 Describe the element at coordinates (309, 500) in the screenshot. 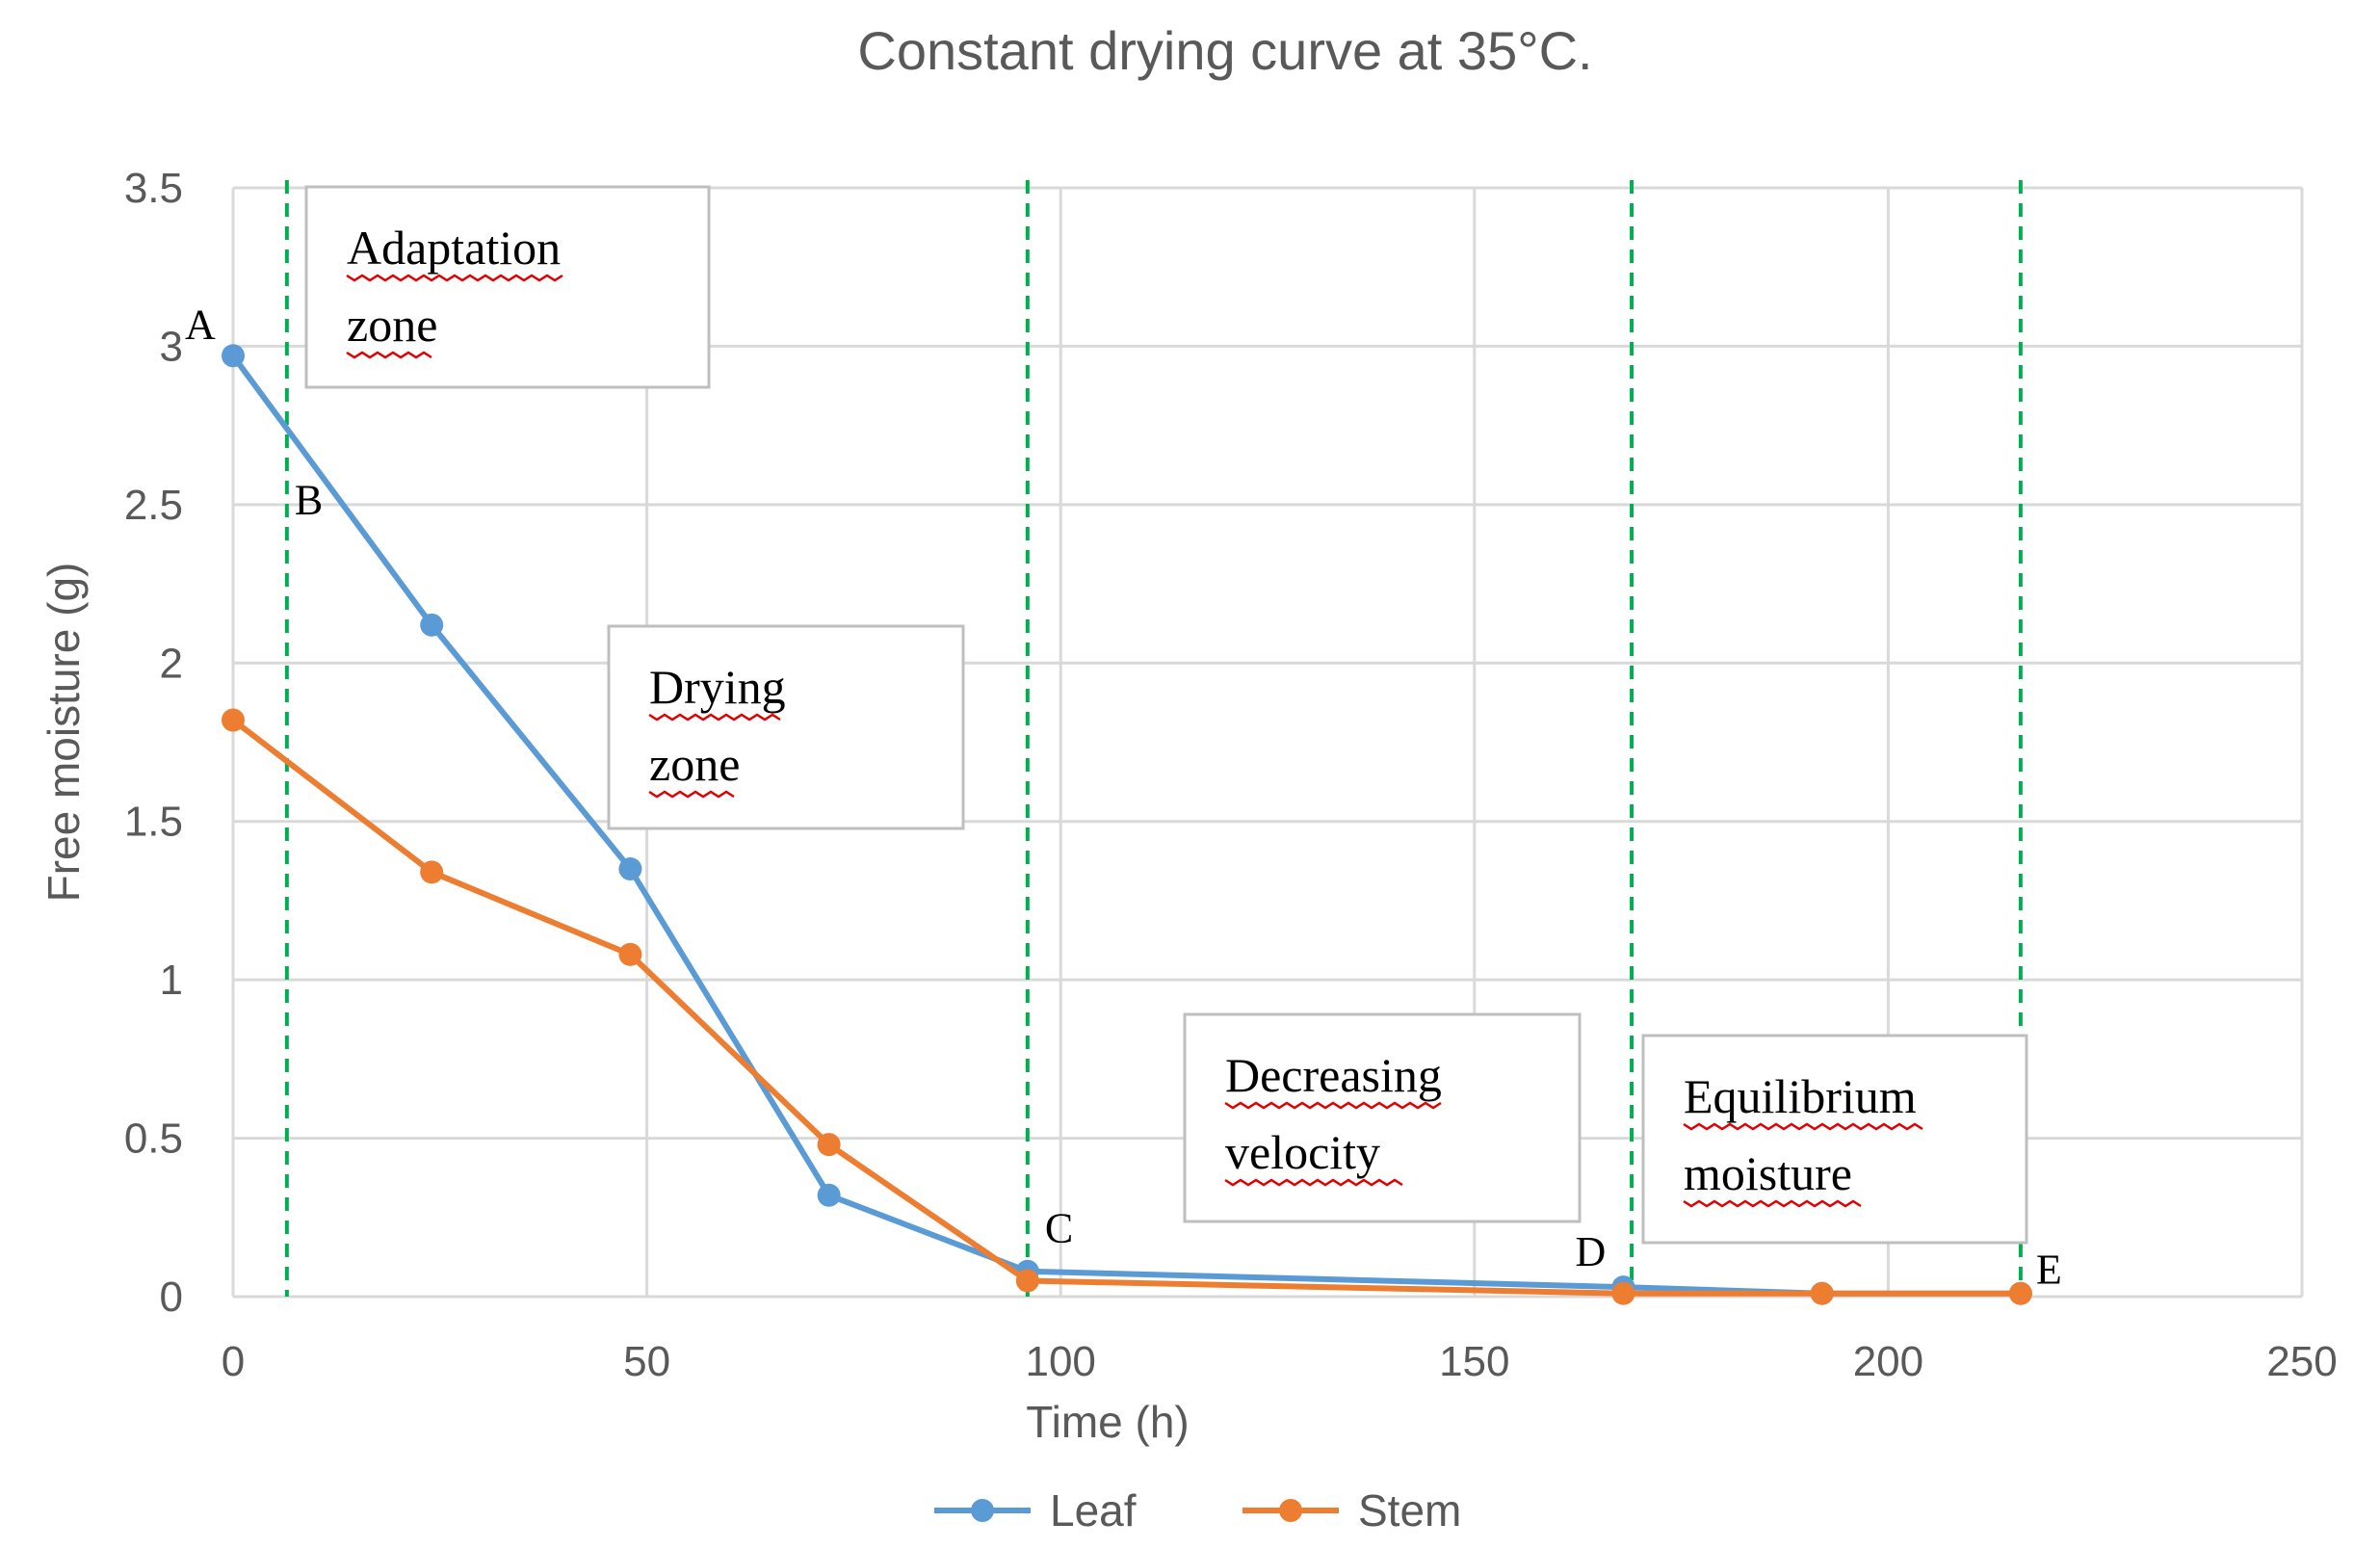

I see `point-label-b: B` at that location.